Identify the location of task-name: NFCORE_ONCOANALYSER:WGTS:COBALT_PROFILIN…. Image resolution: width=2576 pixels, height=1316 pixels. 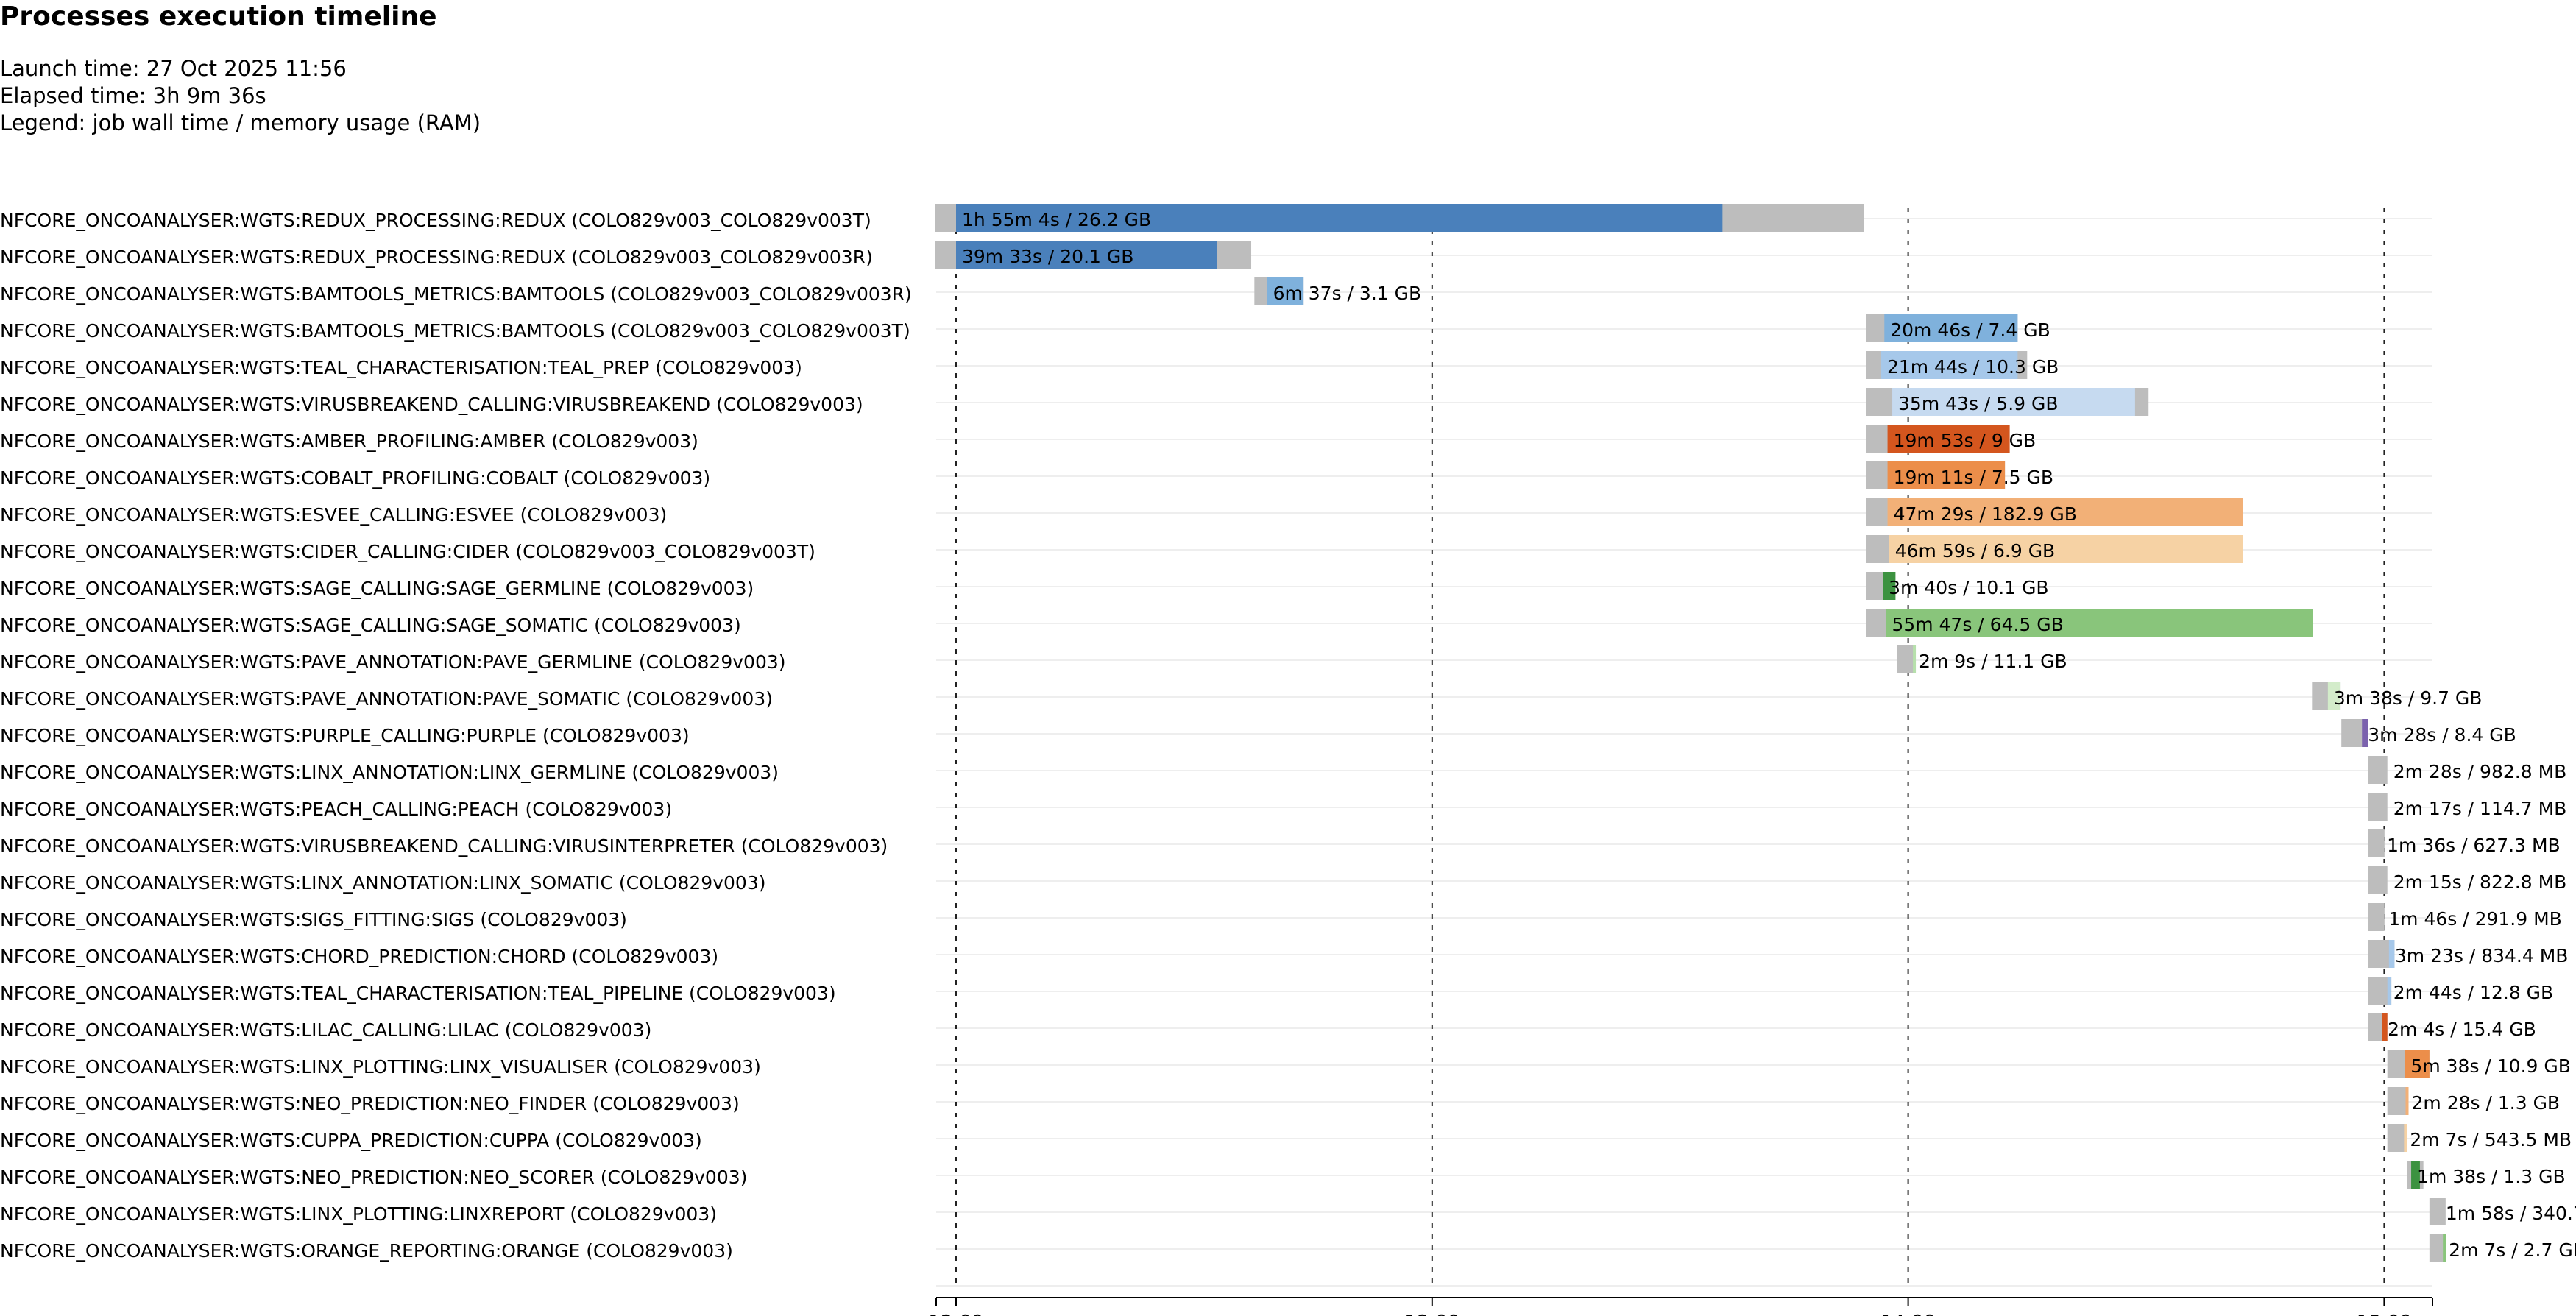
(355, 478).